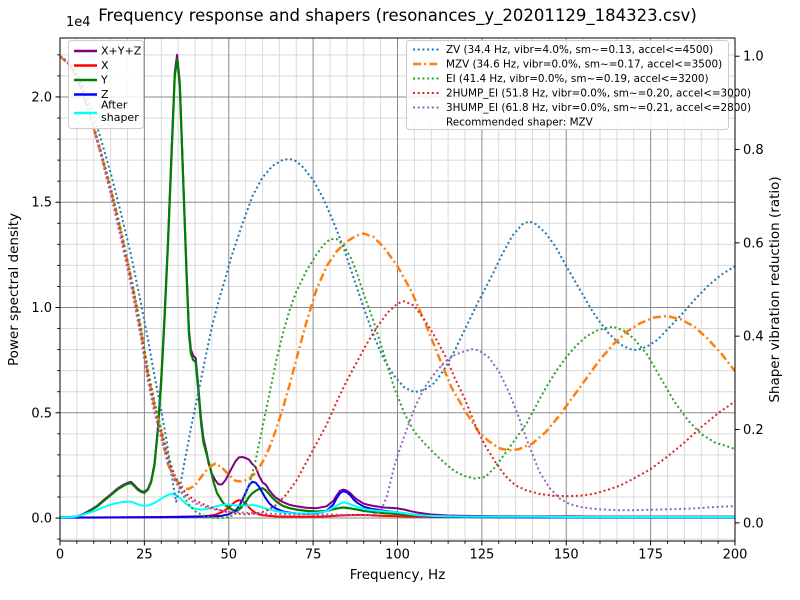 The width and height of the screenshot is (800, 600). I want to click on legend-left-label: After, so click(114, 105).